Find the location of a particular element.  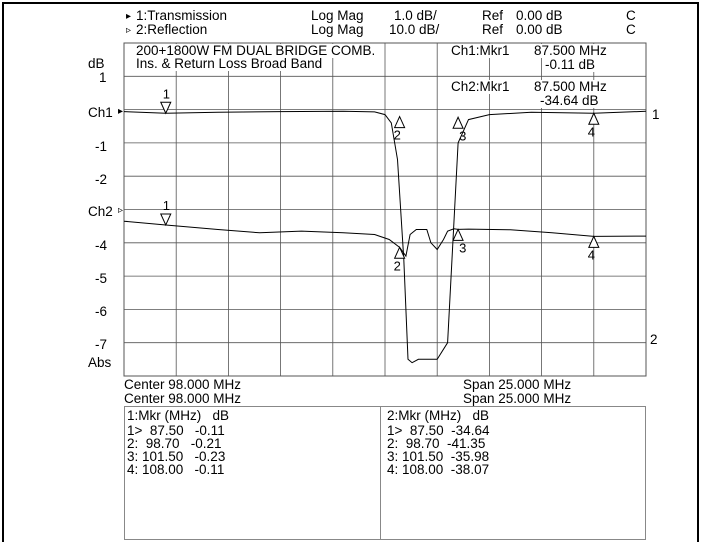

ch1-ref-label: Ref is located at coordinates (493, 15).